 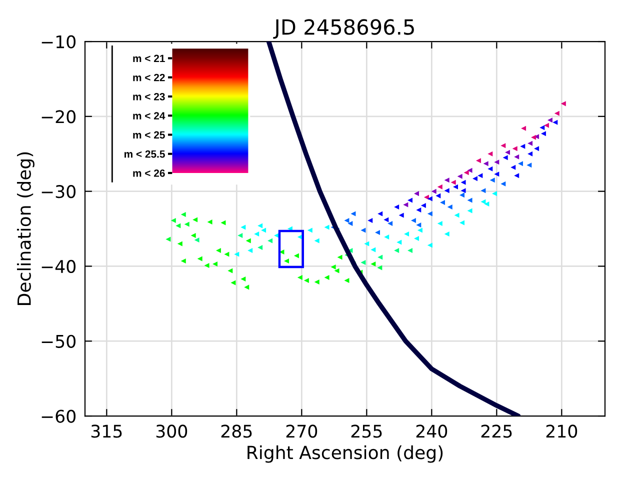 I want to click on x-tick-label: 210, so click(x=562, y=431).